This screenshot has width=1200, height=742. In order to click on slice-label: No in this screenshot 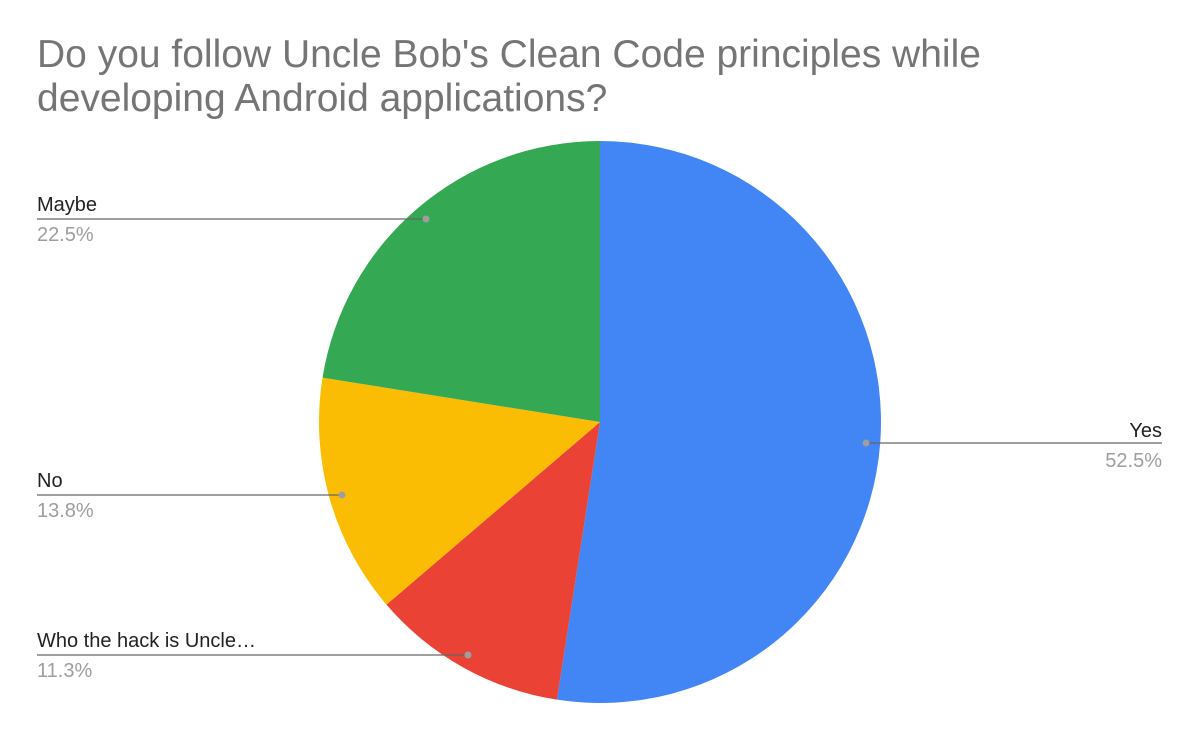, I will do `click(50, 481)`.